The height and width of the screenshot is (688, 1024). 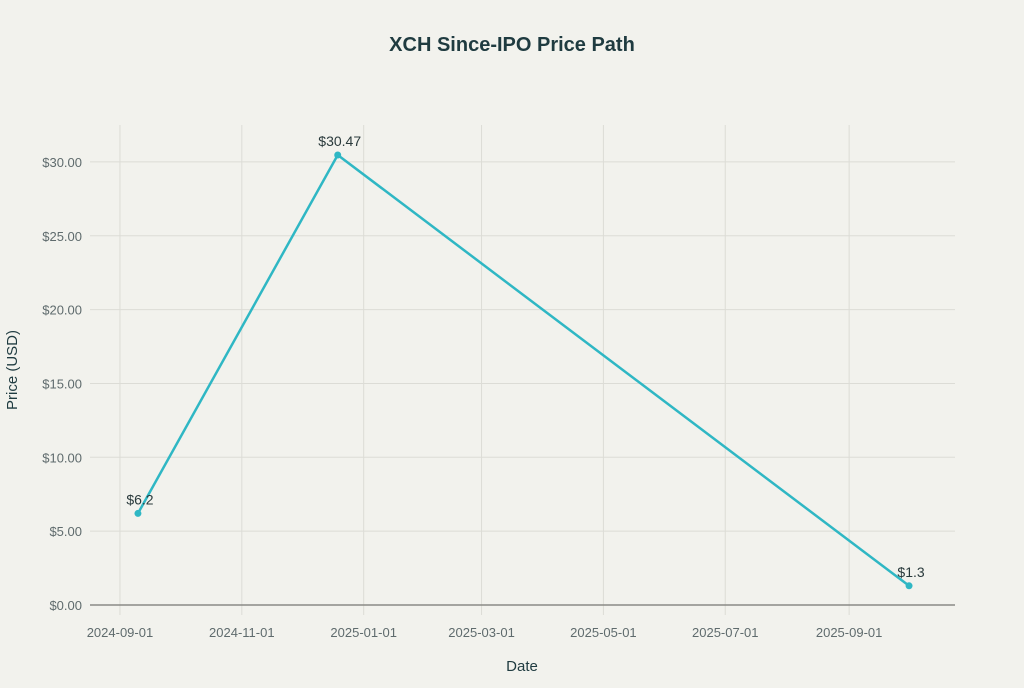 What do you see at coordinates (849, 632) in the screenshot?
I see `x-tick-label: 2025-09-01` at bounding box center [849, 632].